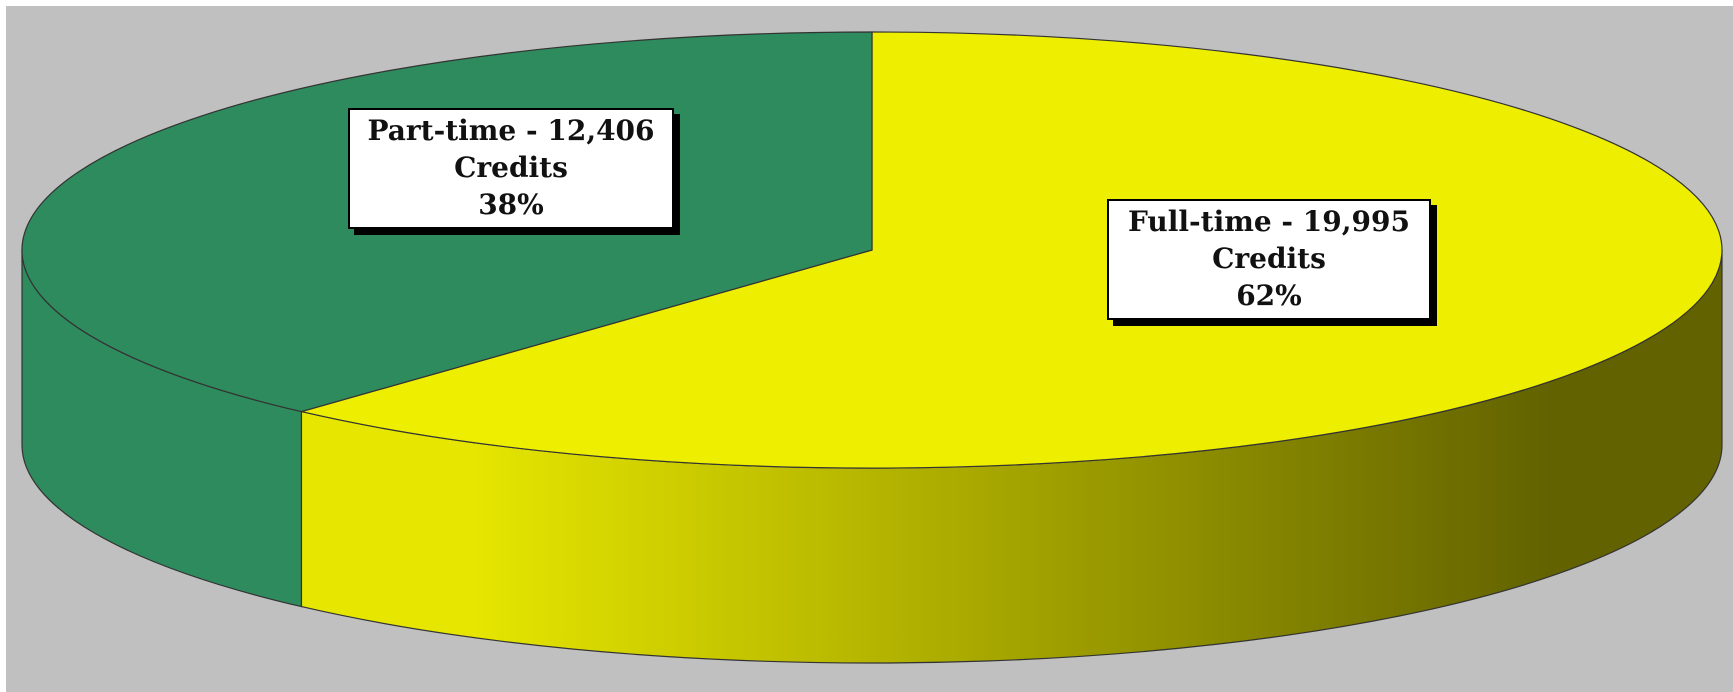  I want to click on data-label-part-time-line-3: 38%, so click(511, 204).